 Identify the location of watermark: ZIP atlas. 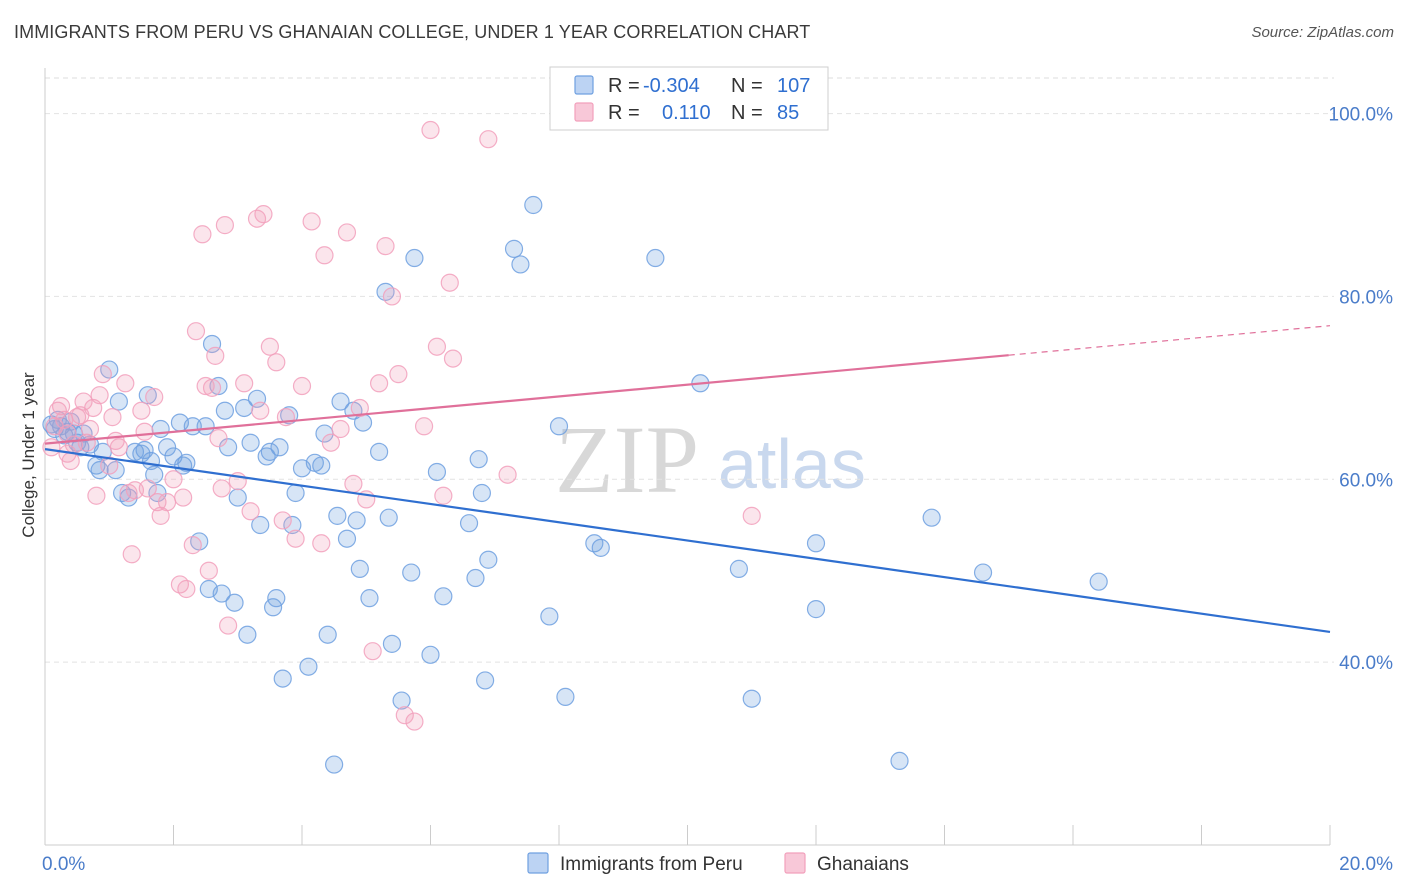
(710, 459).